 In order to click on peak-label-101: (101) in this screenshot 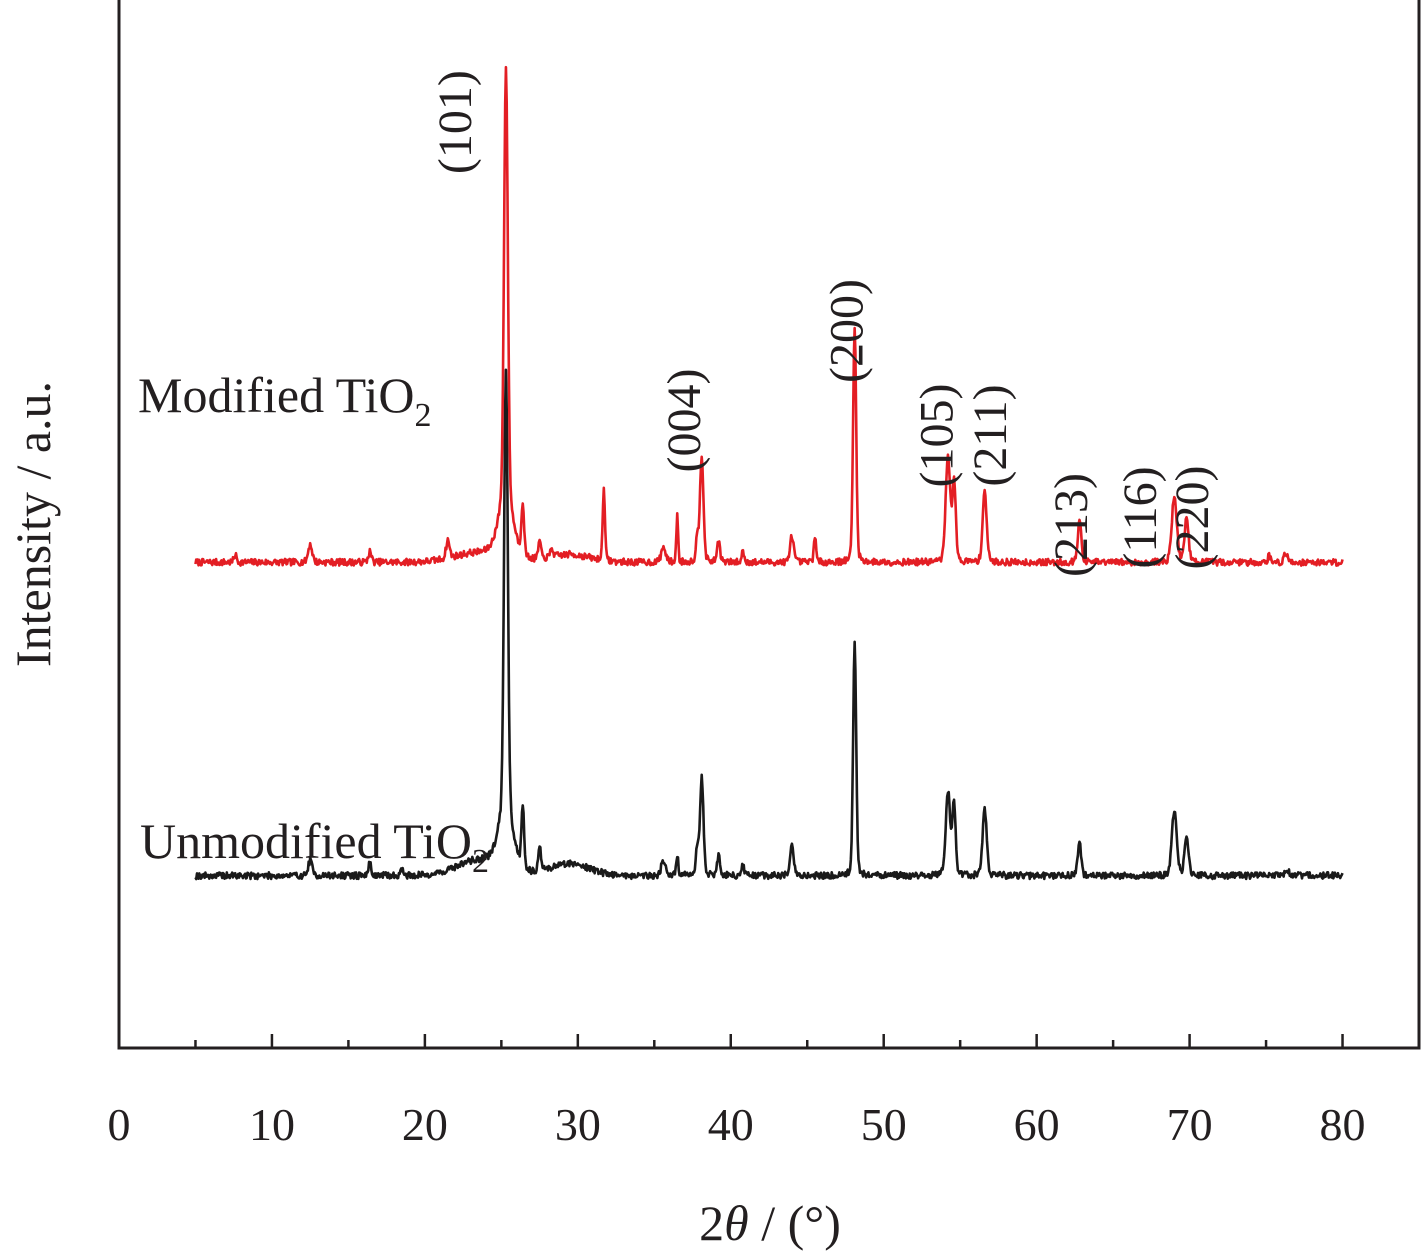, I will do `click(455, 122)`.